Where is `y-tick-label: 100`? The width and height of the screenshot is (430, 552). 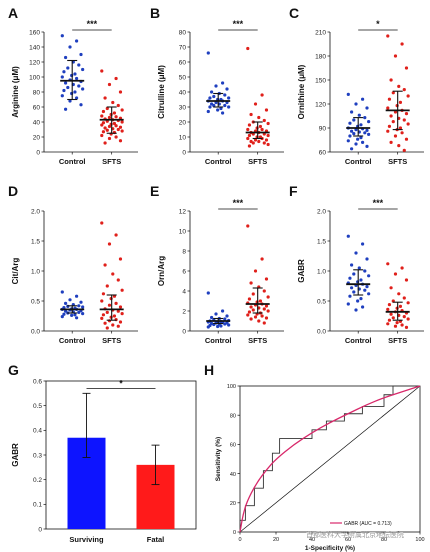 y-tick-label: 100 is located at coordinates (34, 77).